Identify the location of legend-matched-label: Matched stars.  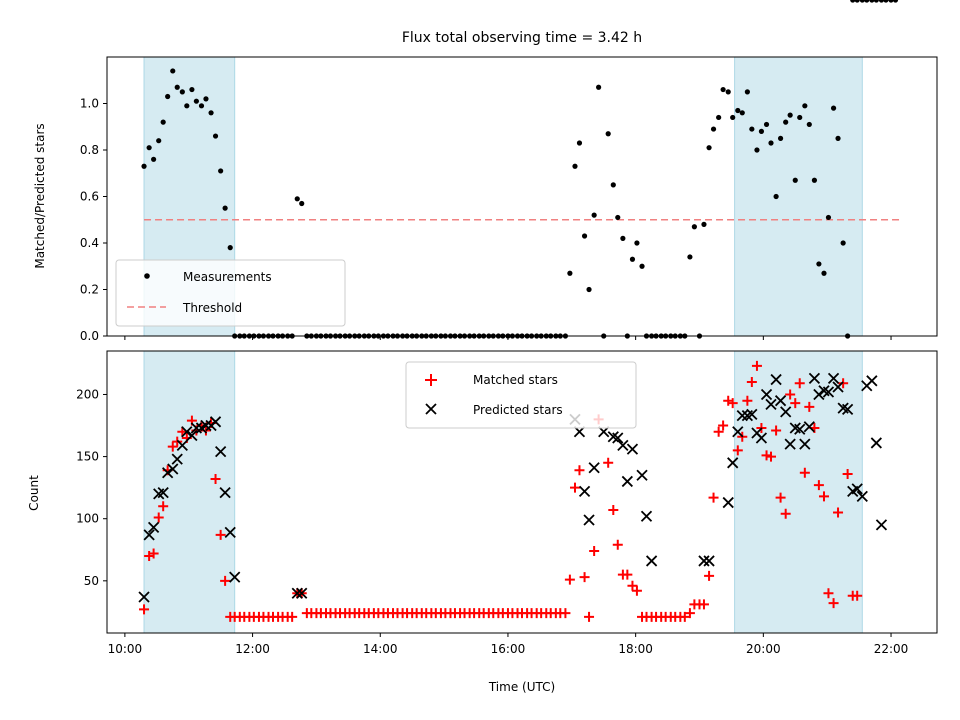
(515, 380).